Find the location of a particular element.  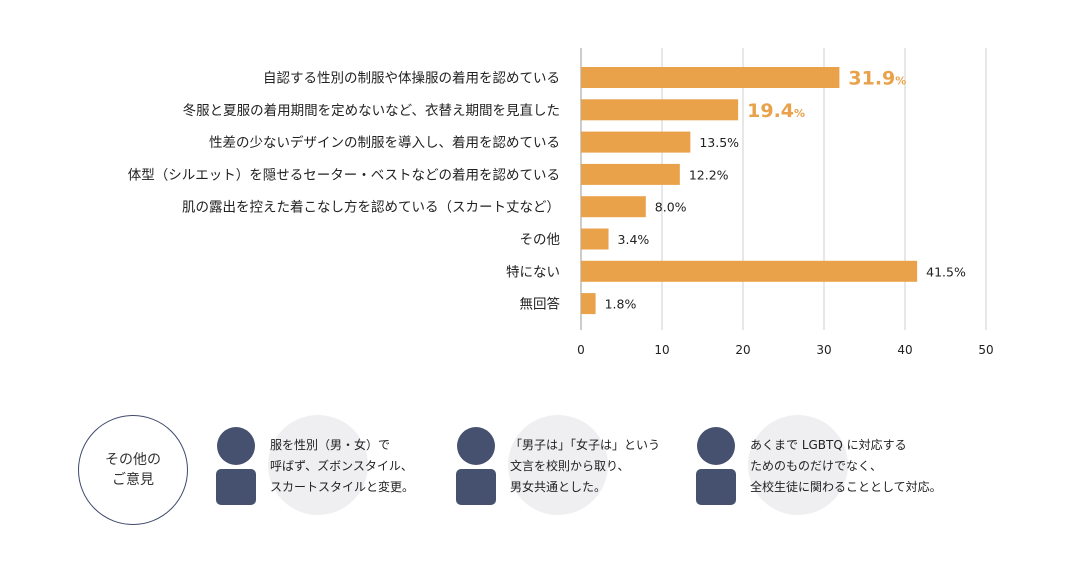

category-label: 自認する性別の制服や体操服の着用を認めている is located at coordinates (411, 78).